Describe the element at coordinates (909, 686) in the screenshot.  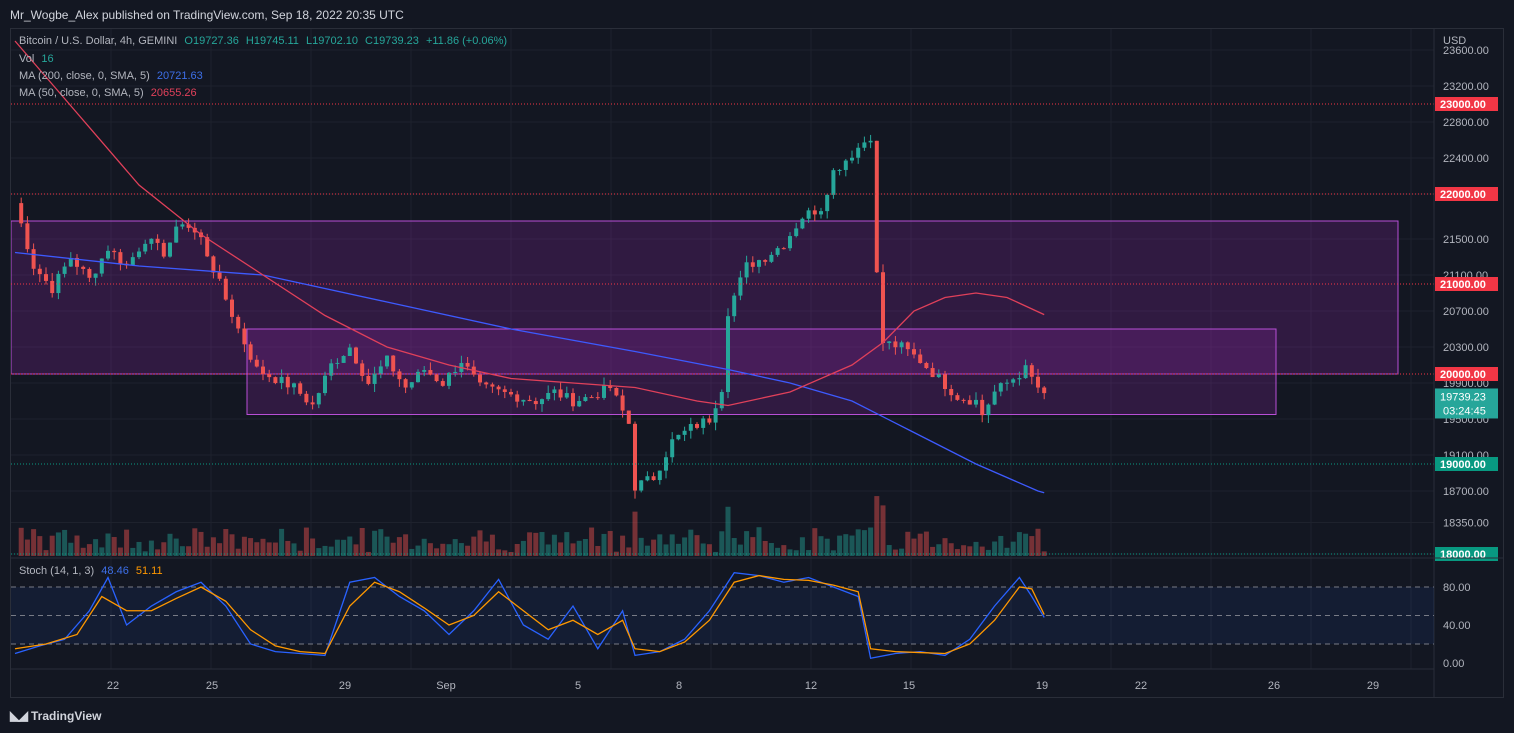
I see `time-tick-label: 15` at that location.